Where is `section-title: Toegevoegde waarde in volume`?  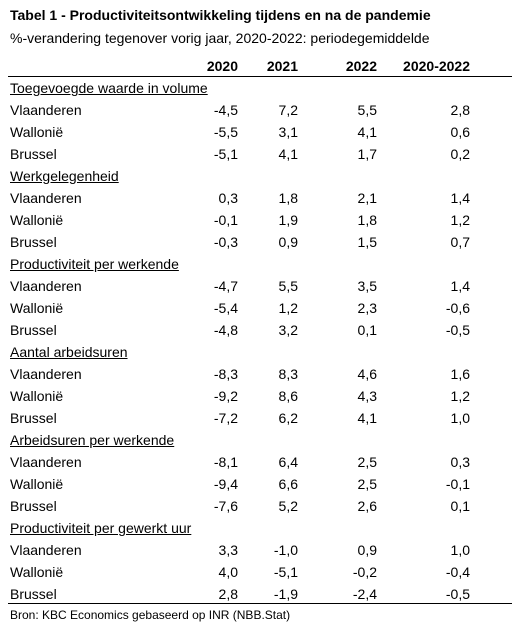
section-title: Toegevoegde waarde in volume is located at coordinates (109, 88).